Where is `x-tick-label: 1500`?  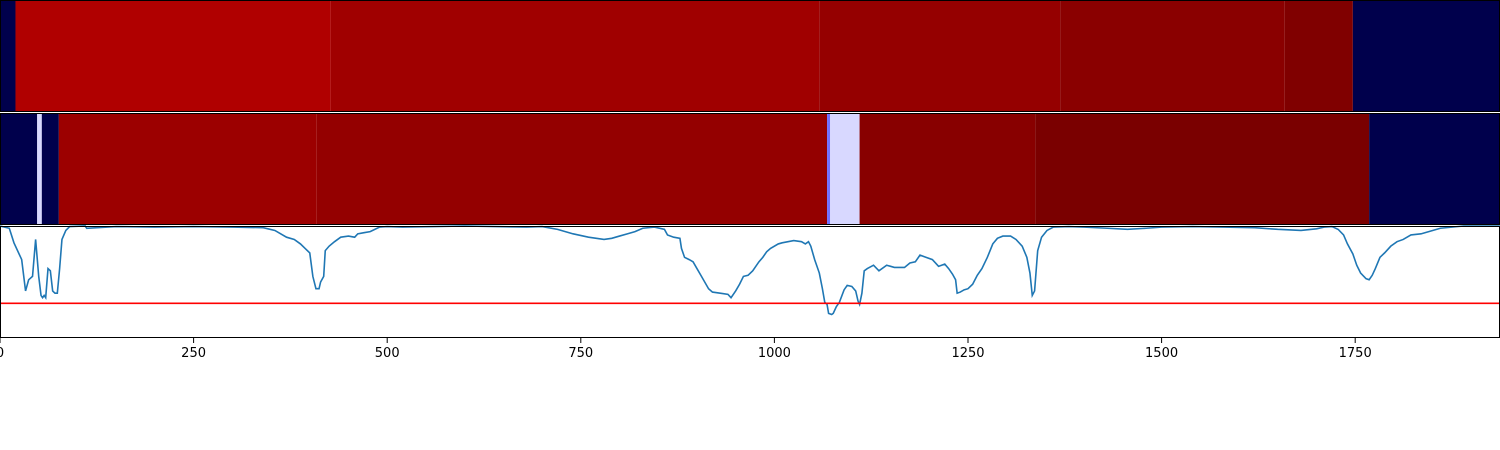
x-tick-label: 1500 is located at coordinates (1161, 353).